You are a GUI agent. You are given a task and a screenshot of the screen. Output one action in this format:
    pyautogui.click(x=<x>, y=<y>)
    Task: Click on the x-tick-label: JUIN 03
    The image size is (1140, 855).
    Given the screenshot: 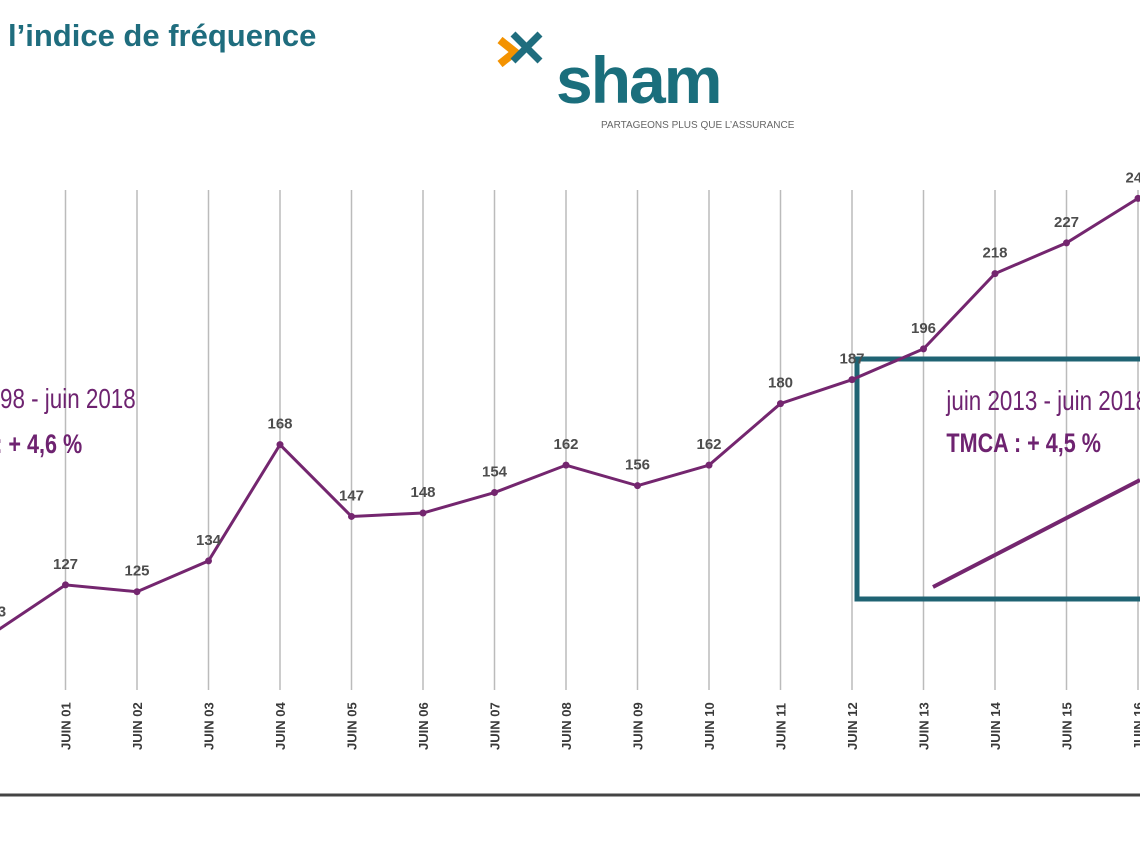 What is the action you would take?
    pyautogui.click(x=209, y=726)
    